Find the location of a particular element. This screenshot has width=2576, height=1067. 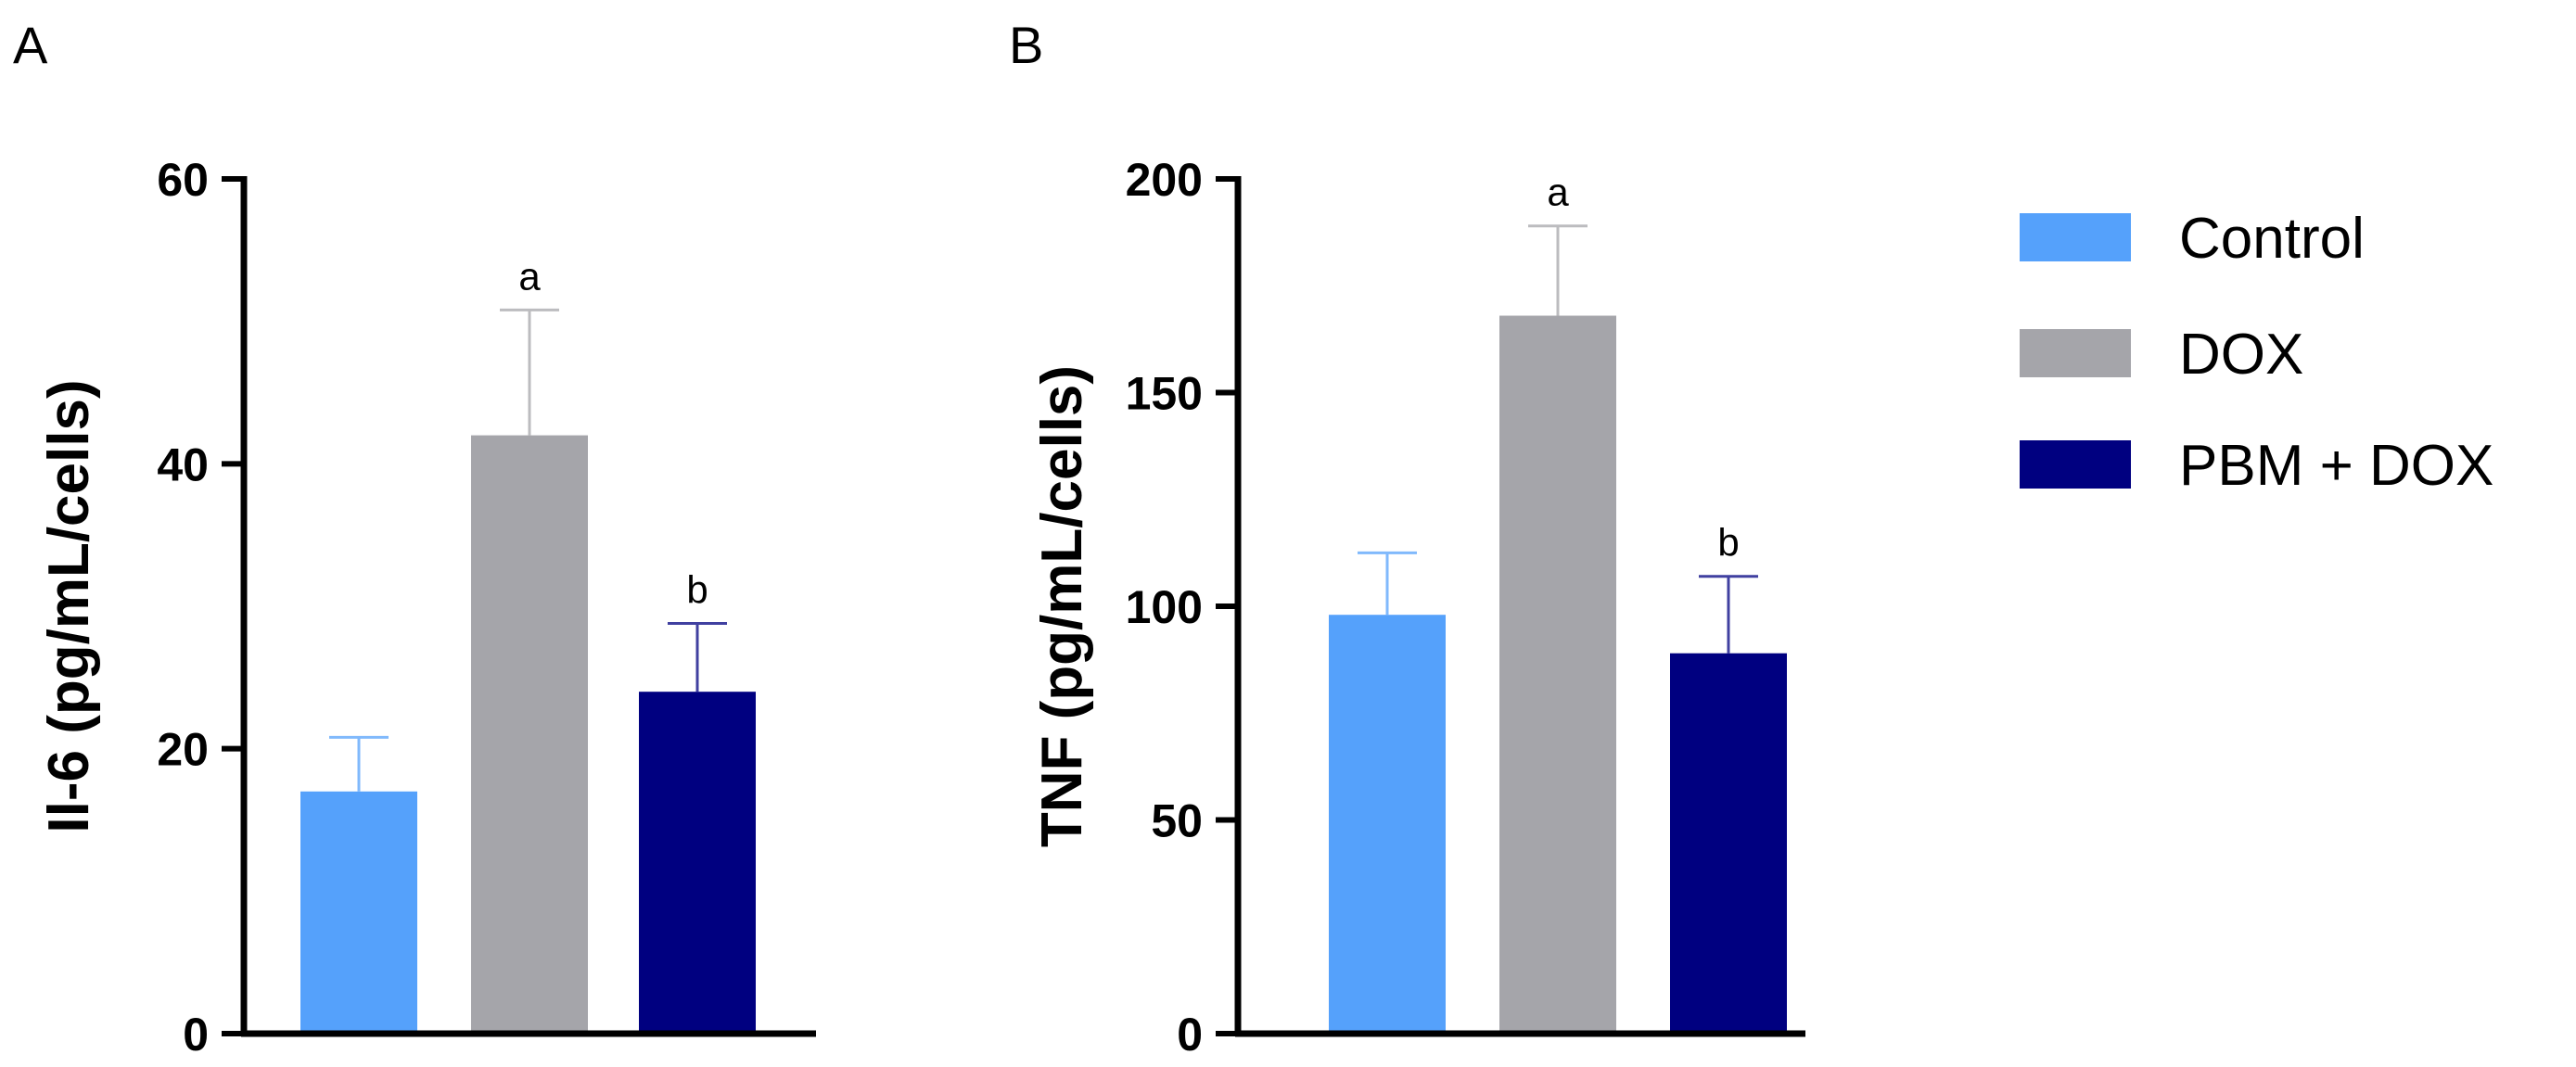

y-tick-label: 200 is located at coordinates (1164, 180).